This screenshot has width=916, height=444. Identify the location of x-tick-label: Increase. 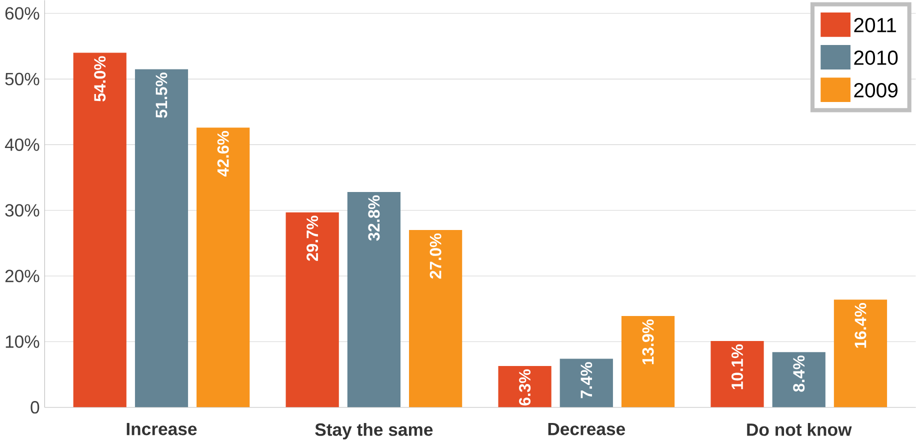
(161, 429).